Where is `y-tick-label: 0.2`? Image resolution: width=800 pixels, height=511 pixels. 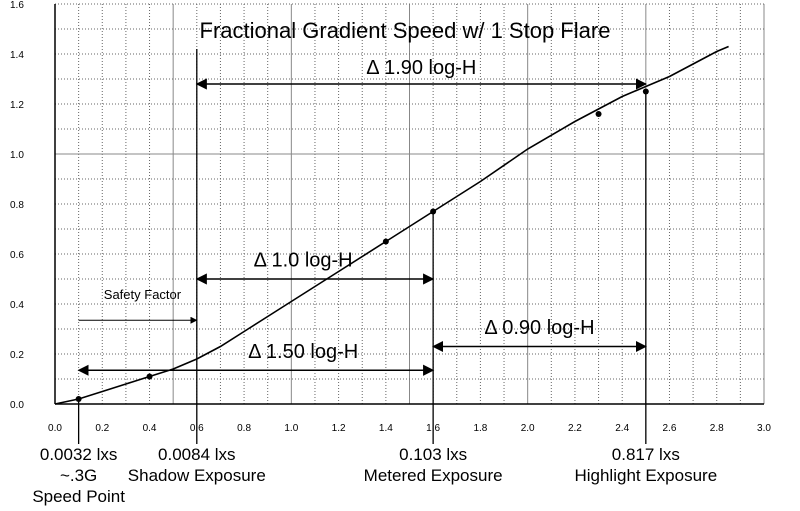 y-tick-label: 0.2 is located at coordinates (17, 355).